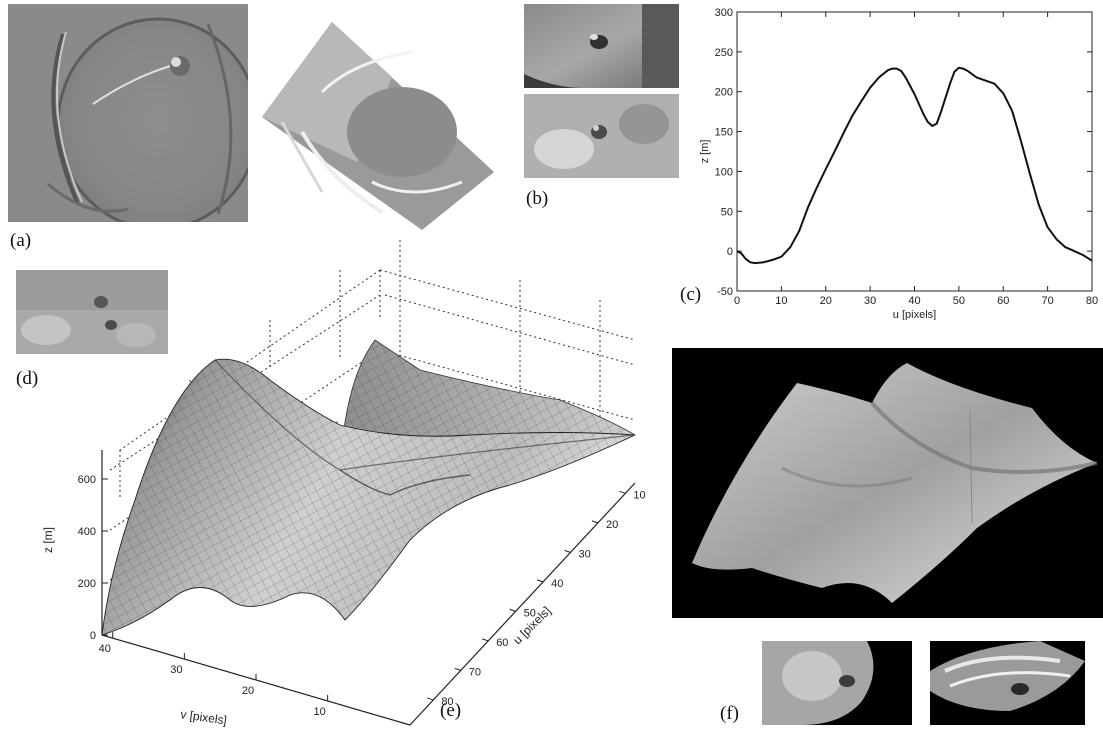 The height and width of the screenshot is (730, 1103). I want to click on x-tick-label: 60, so click(1003, 301).